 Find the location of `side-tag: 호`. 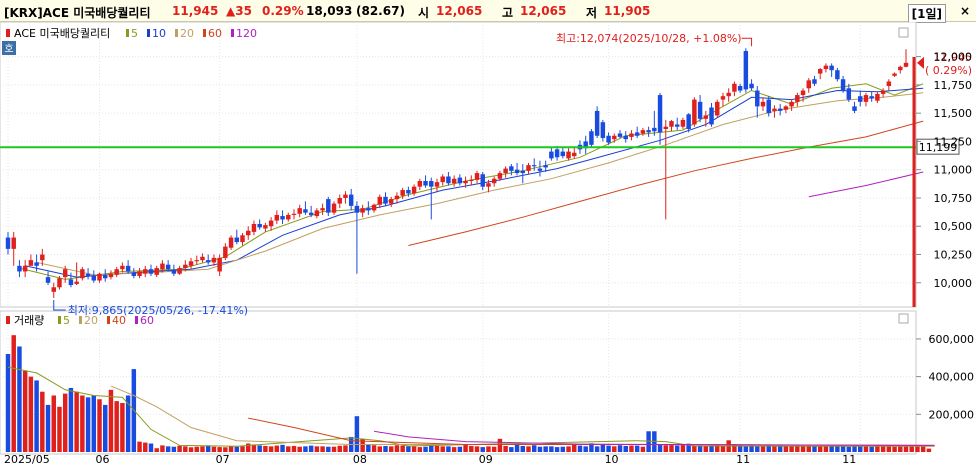

side-tag: 호 is located at coordinates (8, 49).